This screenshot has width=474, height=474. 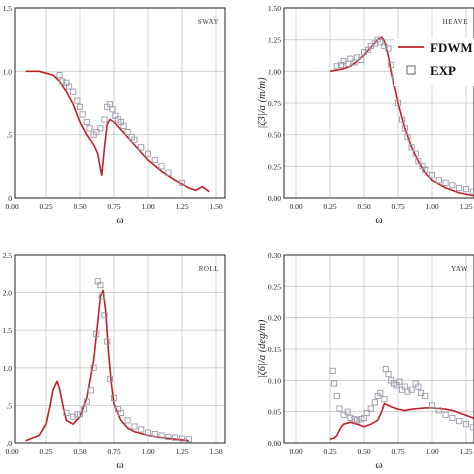 What do you see at coordinates (455, 22) in the screenshot?
I see `panel-label: HEAVE` at bounding box center [455, 22].